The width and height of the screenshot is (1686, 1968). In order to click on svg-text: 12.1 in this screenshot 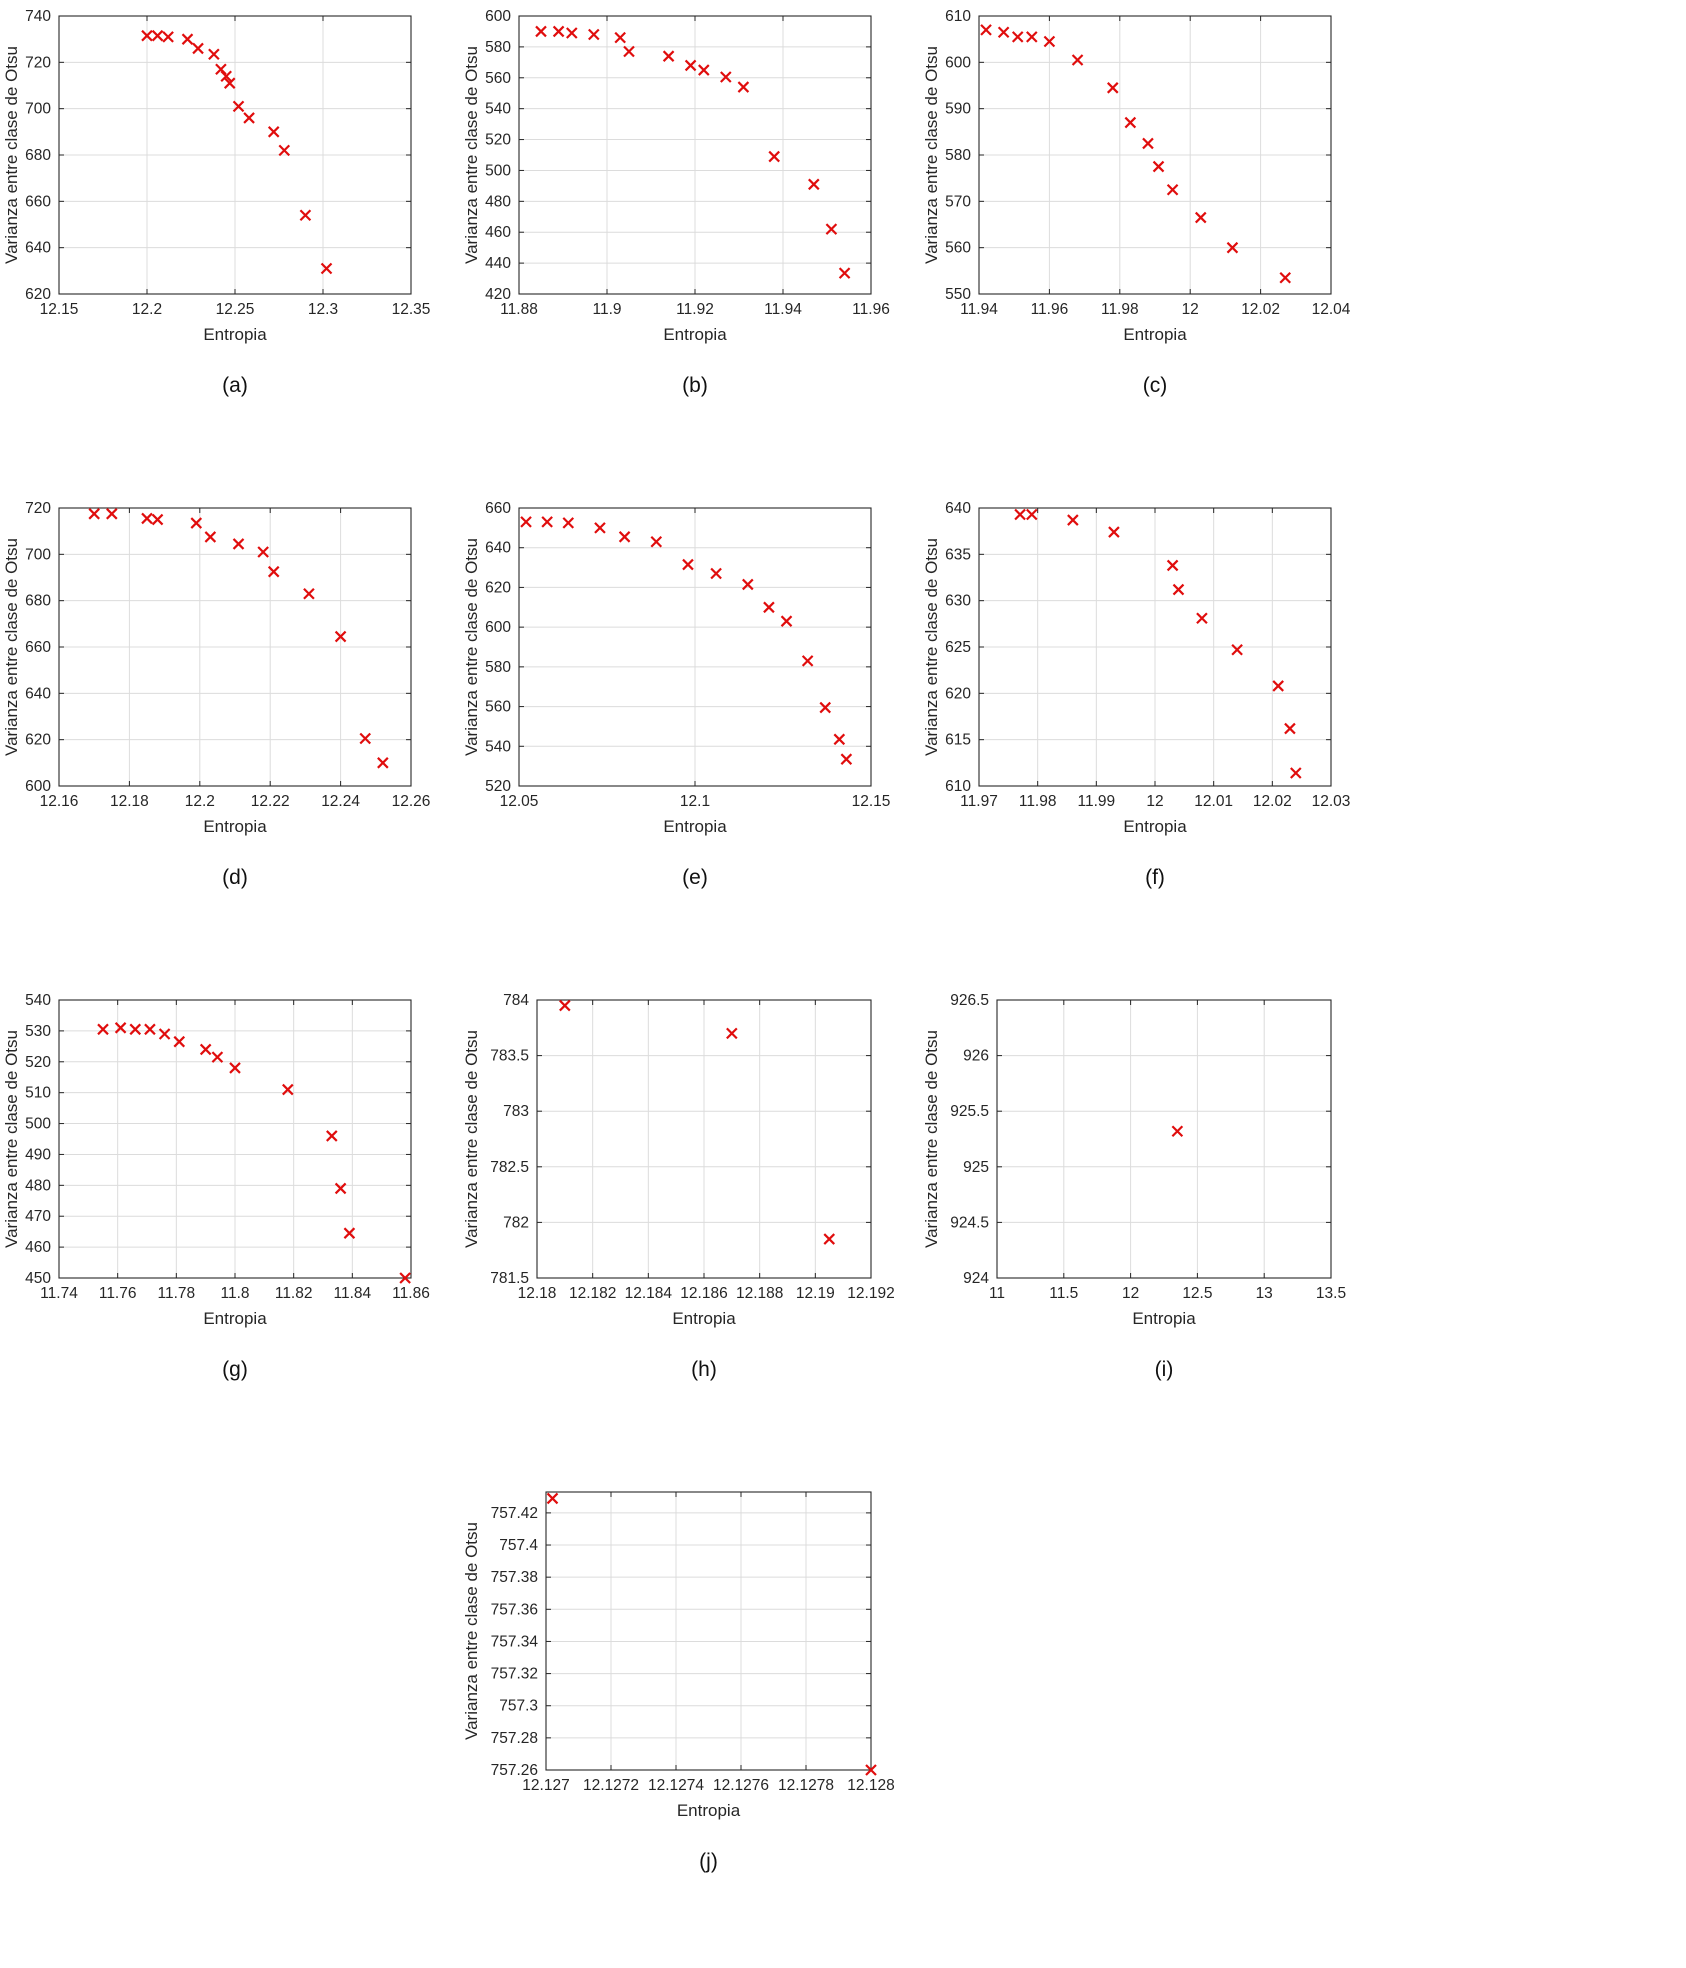, I will do `click(695, 801)`.